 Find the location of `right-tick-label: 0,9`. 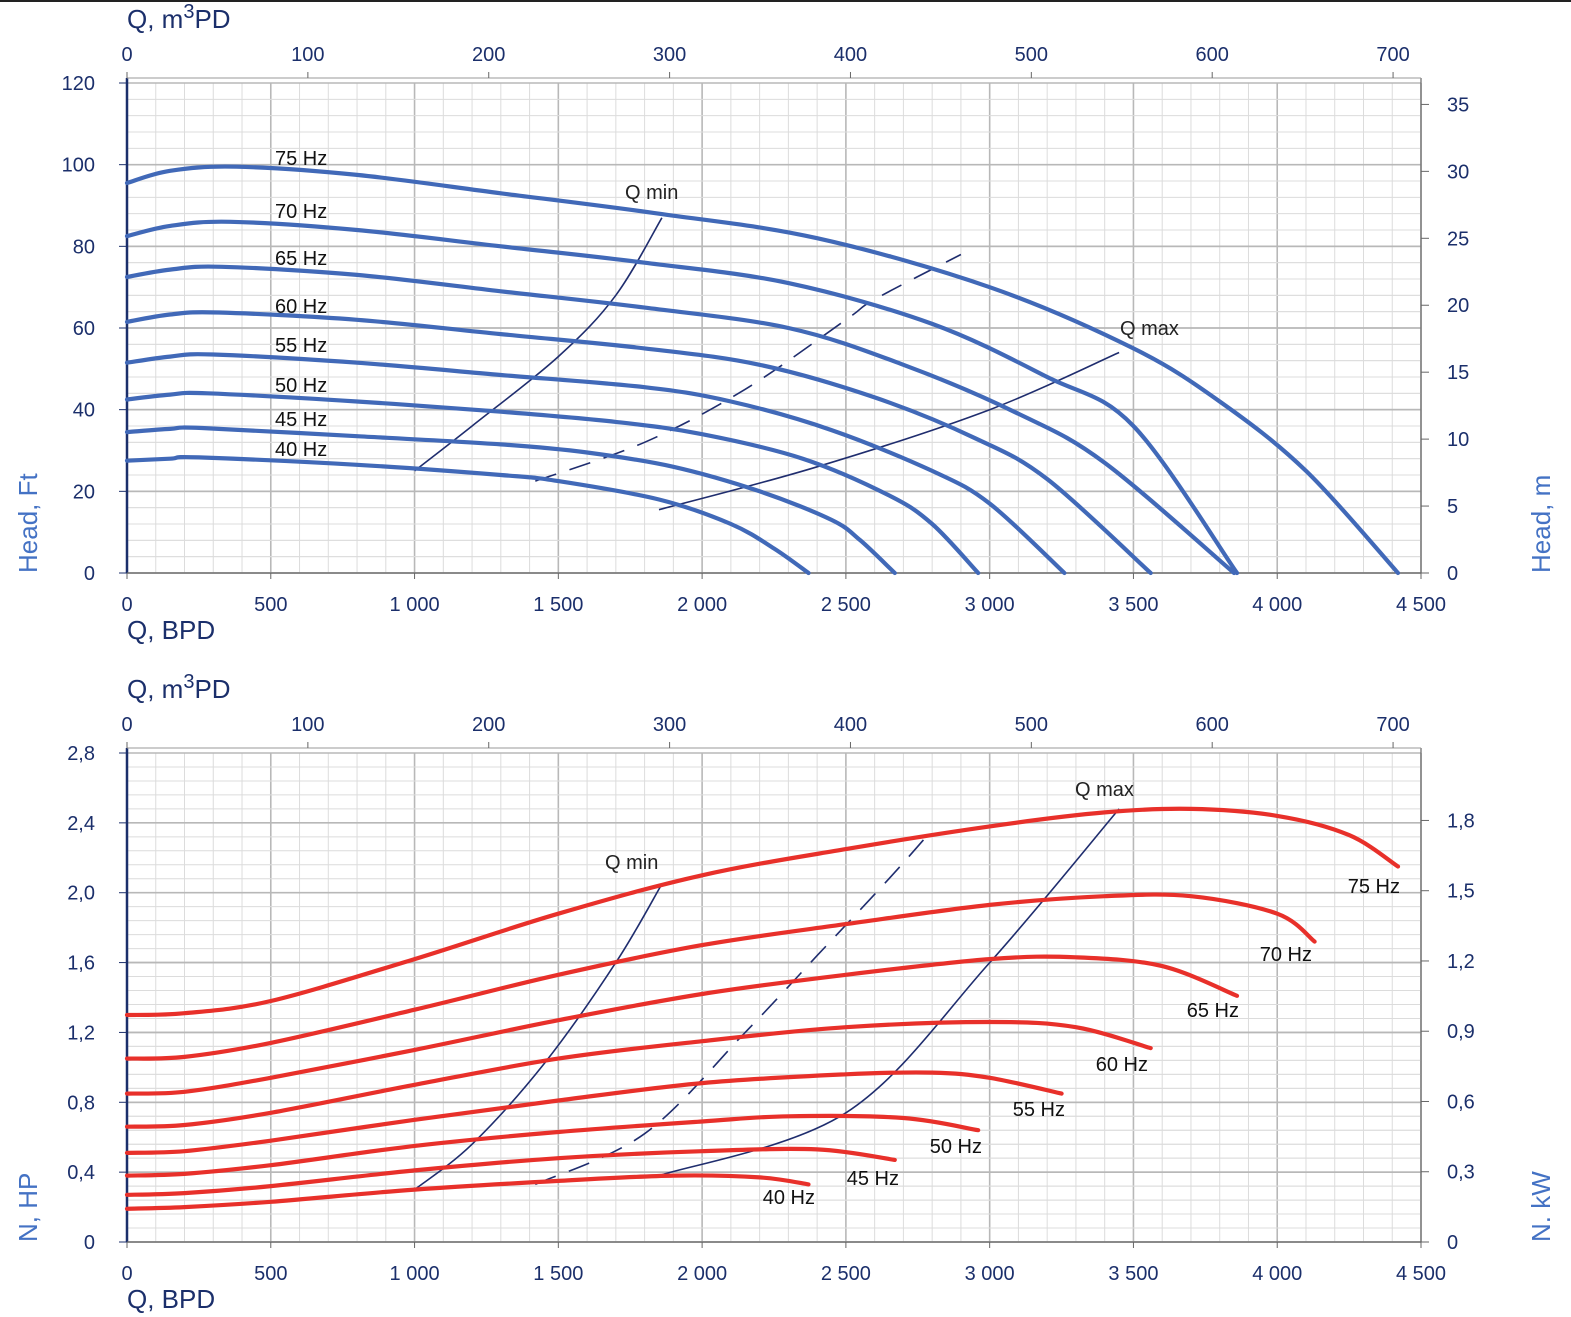

right-tick-label: 0,9 is located at coordinates (1461, 1032).